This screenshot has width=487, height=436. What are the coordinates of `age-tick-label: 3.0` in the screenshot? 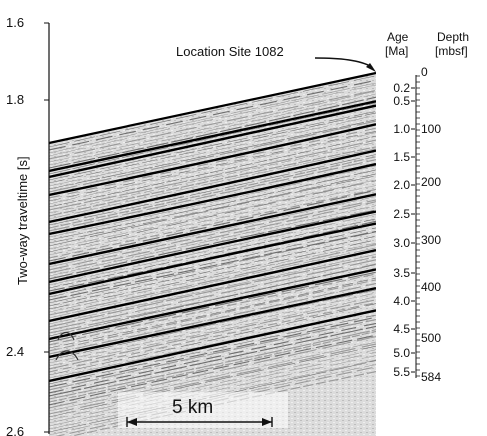 It's located at (401, 243).